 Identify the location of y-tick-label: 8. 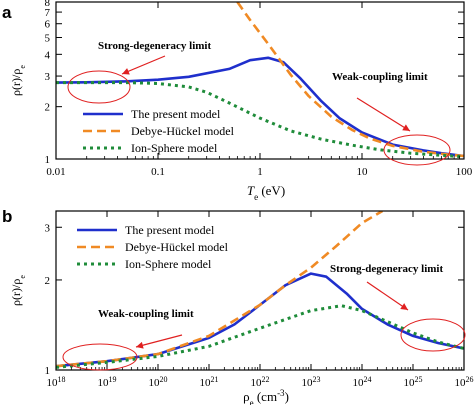
(48, 4).